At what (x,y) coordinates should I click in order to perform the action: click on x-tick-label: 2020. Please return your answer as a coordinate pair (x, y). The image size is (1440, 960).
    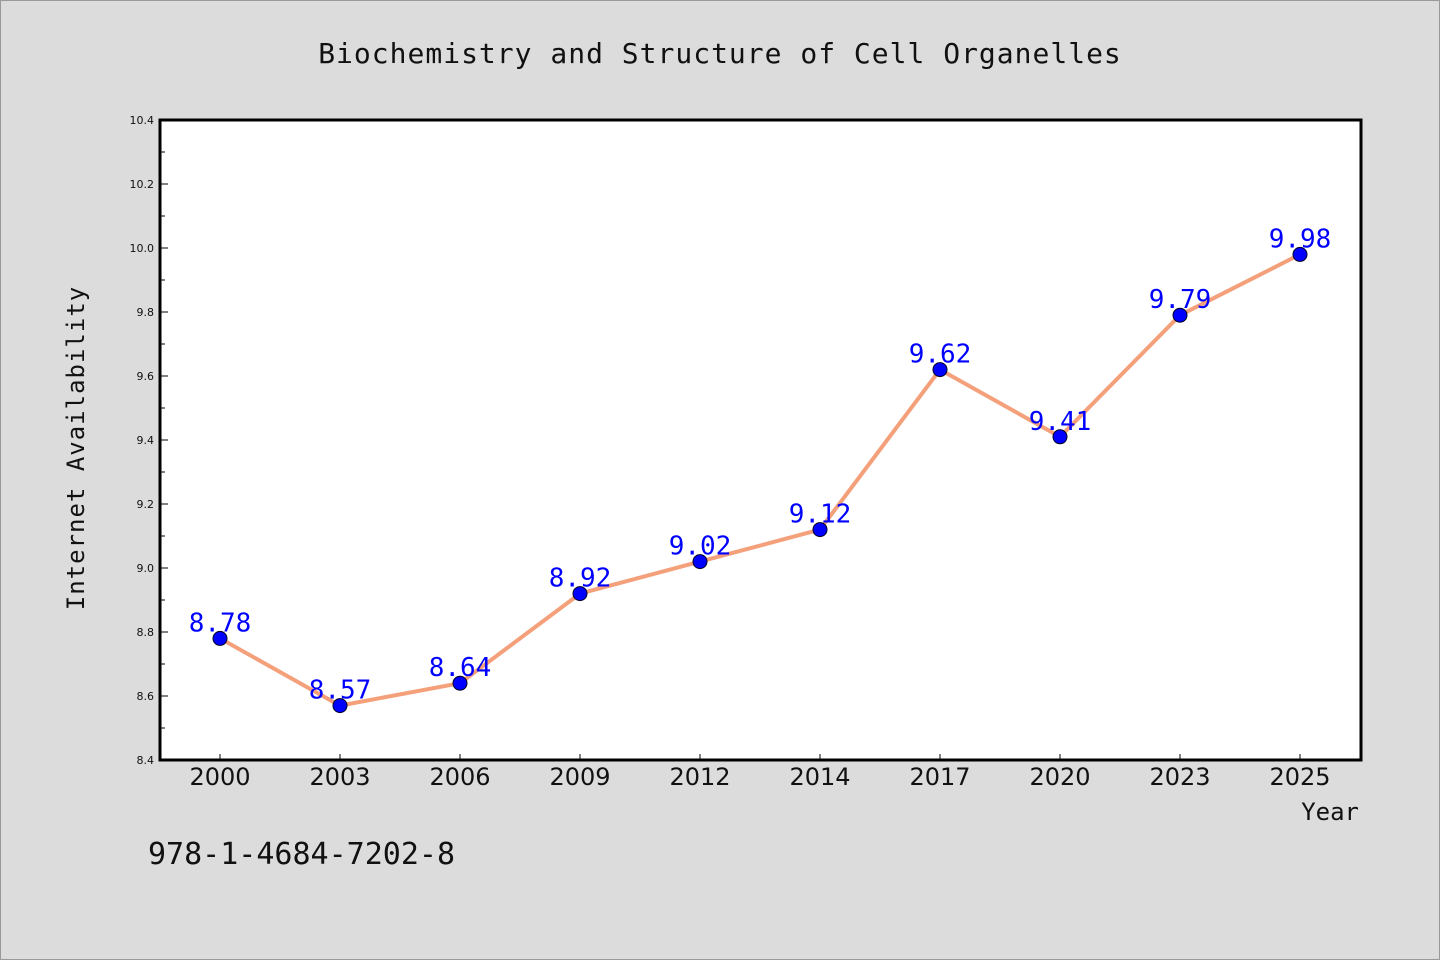
    Looking at the image, I should click on (1059, 777).